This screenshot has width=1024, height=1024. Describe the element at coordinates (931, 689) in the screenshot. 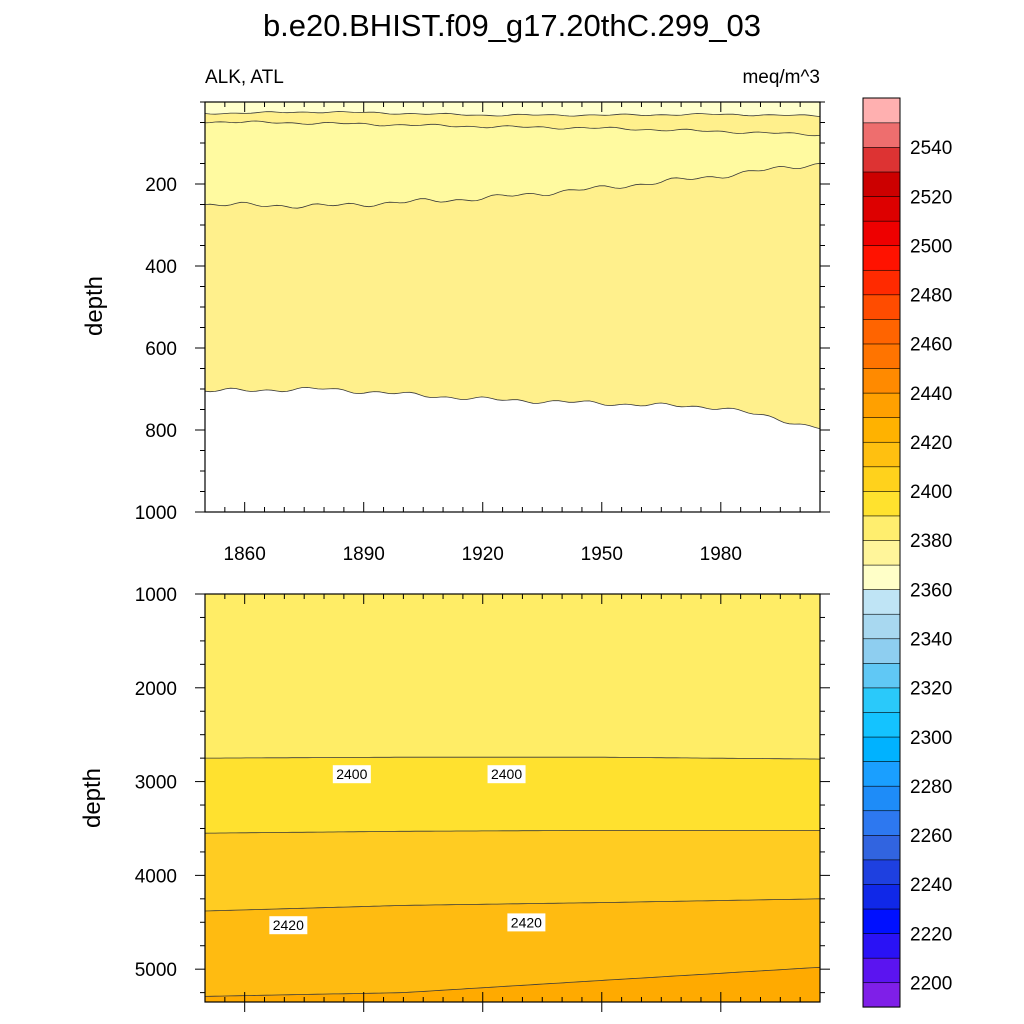

I see `colorbar-tick-label: 2320` at that location.